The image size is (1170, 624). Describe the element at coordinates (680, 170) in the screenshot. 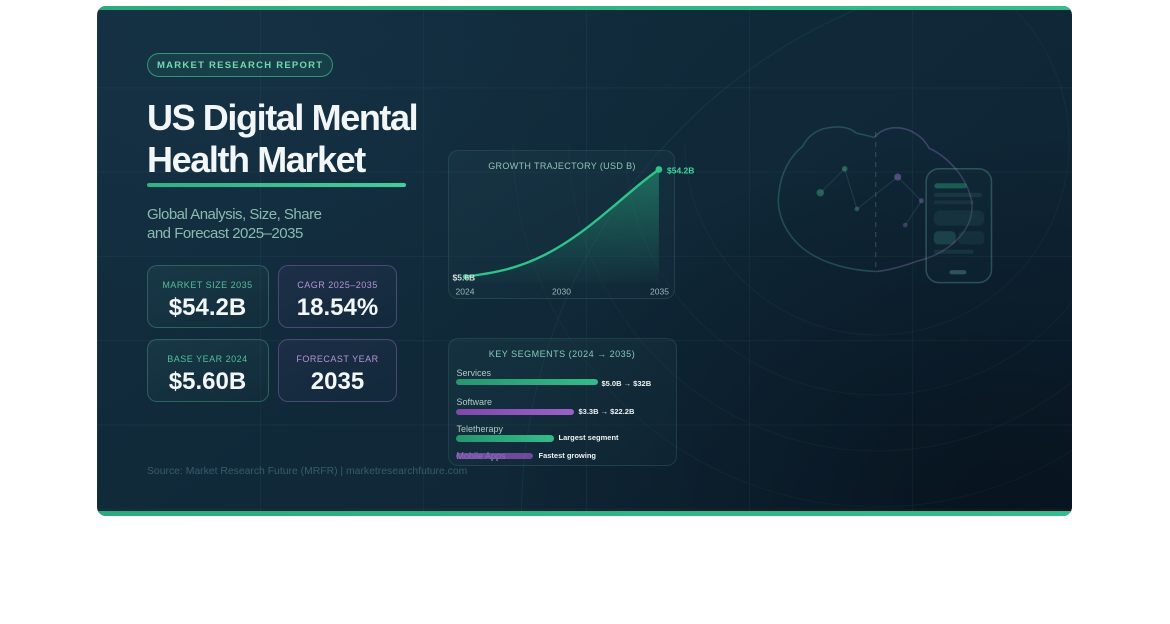

I see `svg-text: $54.2B` at that location.